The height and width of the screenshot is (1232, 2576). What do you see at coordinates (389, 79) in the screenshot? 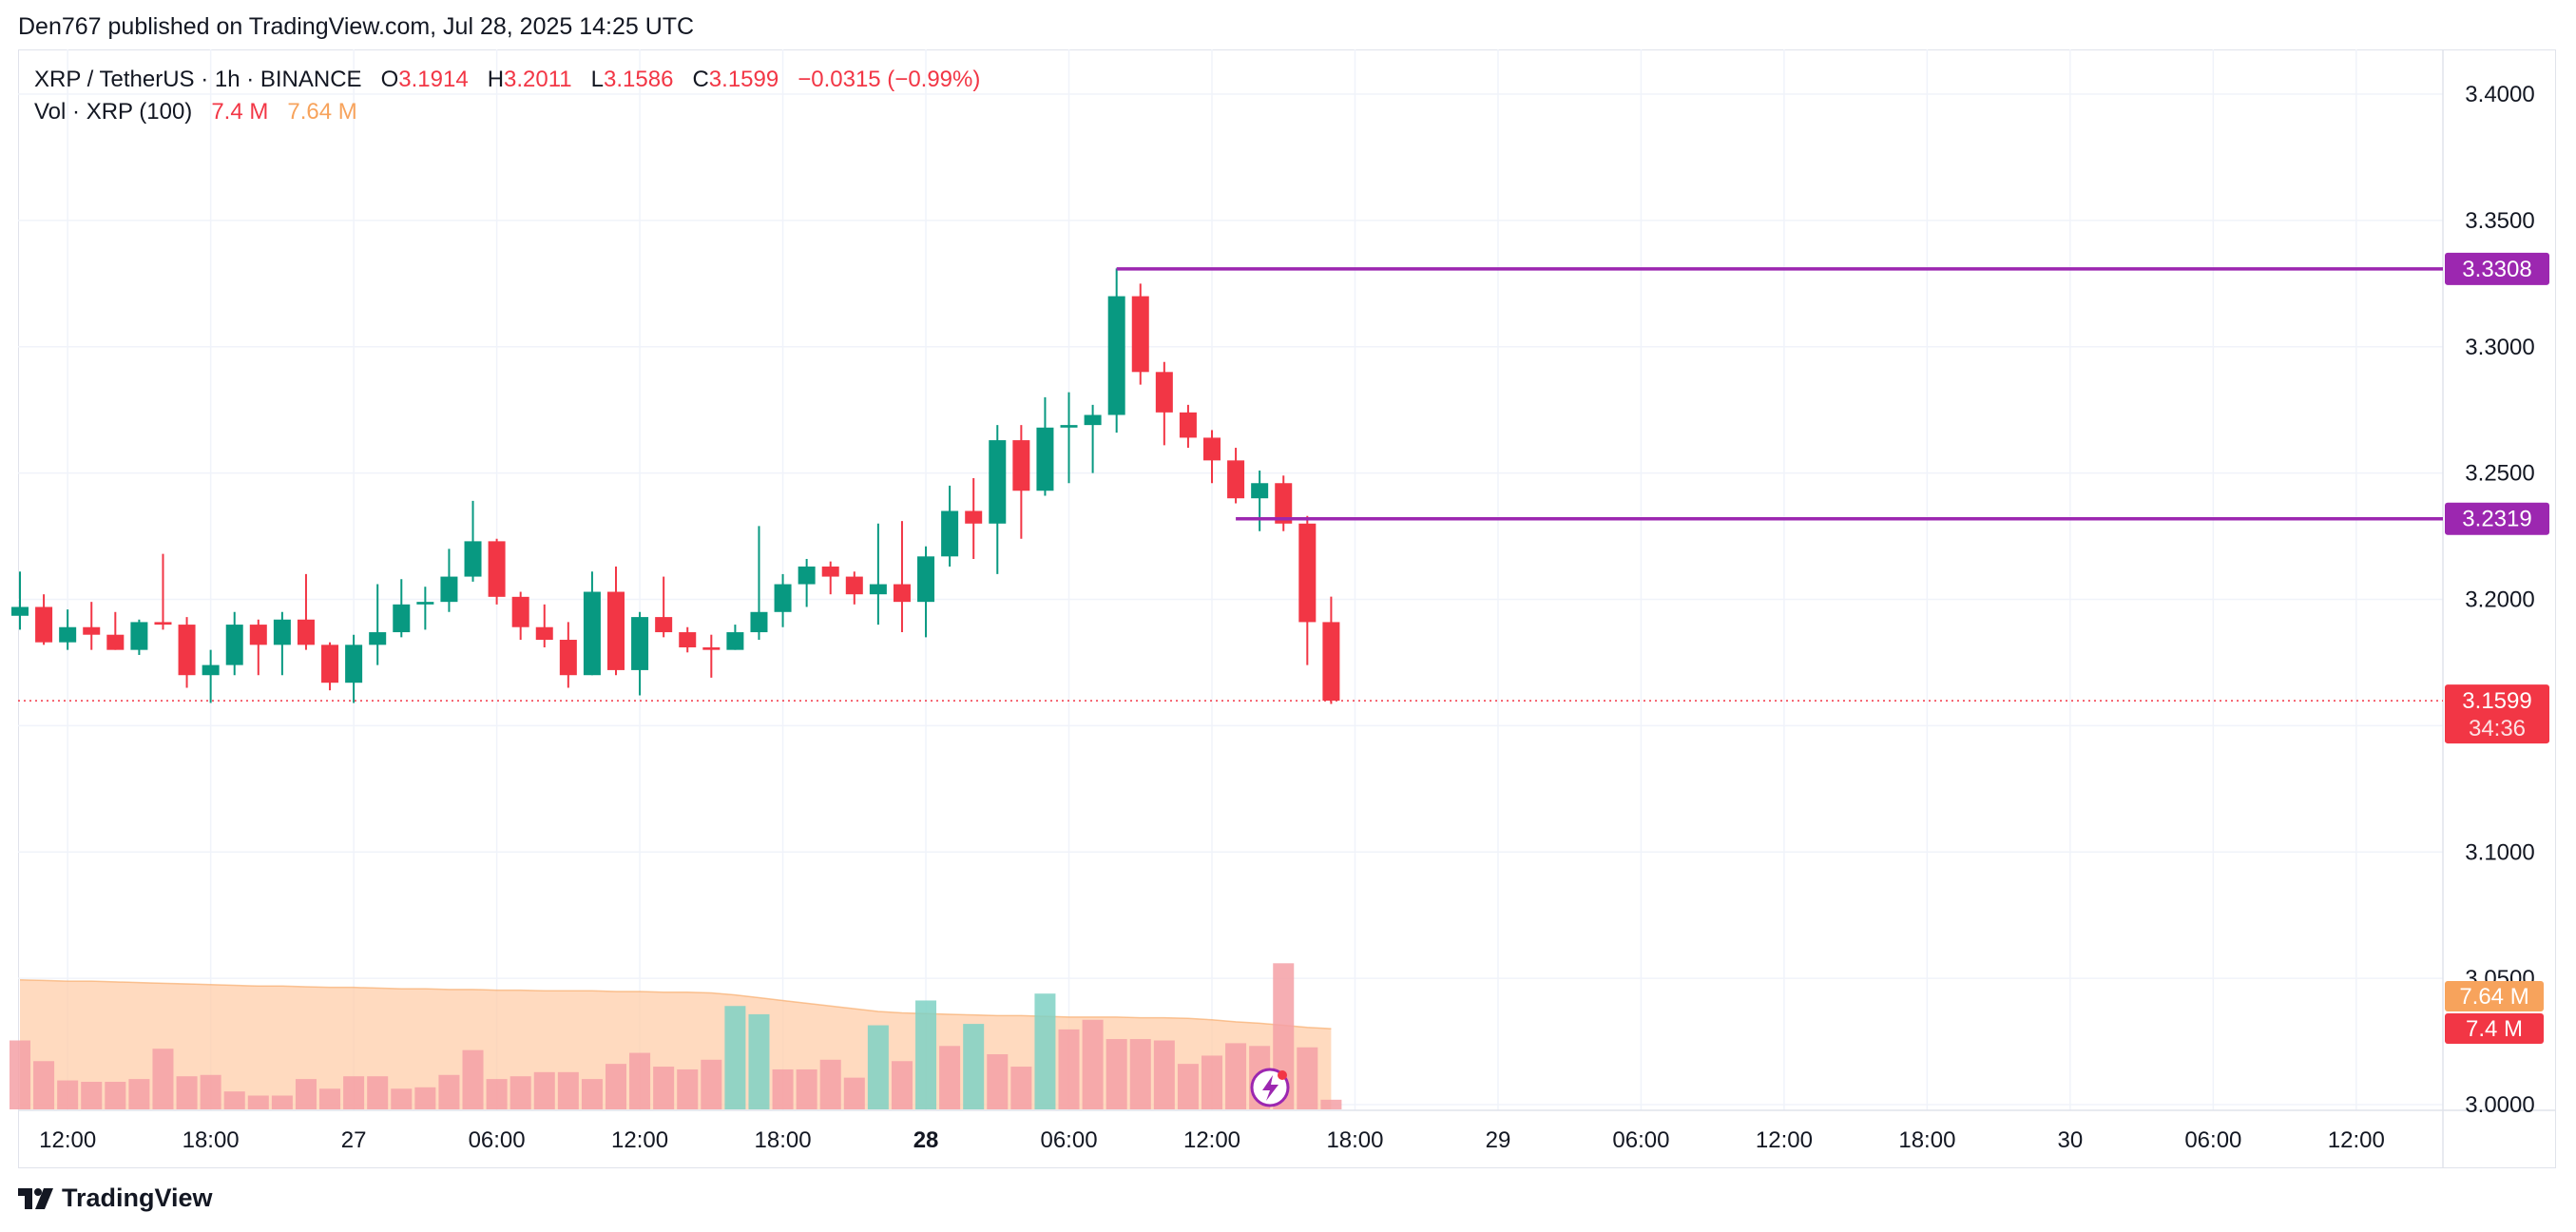
I see `open-label: O` at bounding box center [389, 79].